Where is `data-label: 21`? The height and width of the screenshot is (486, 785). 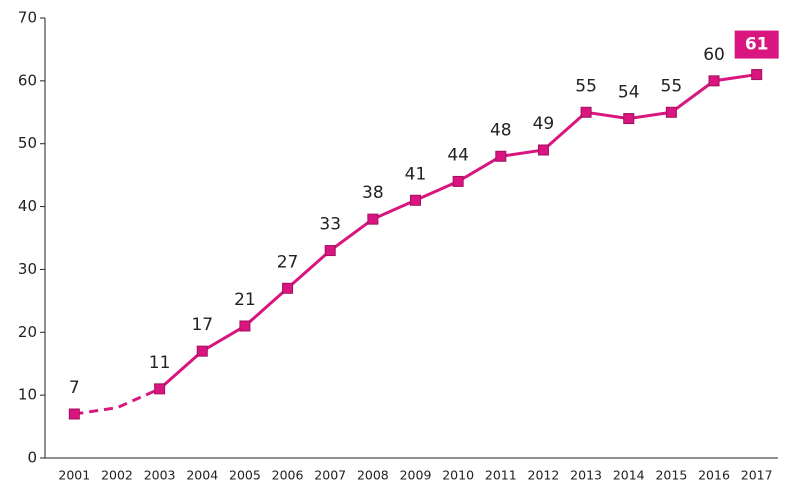 data-label: 21 is located at coordinates (245, 300).